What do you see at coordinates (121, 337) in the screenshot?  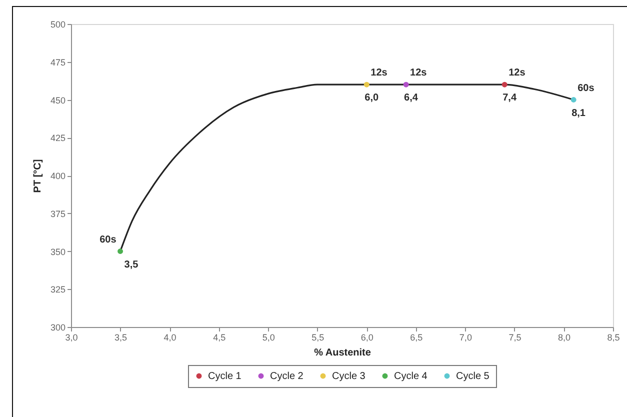 I see `x-tick-label: 3,5` at bounding box center [121, 337].